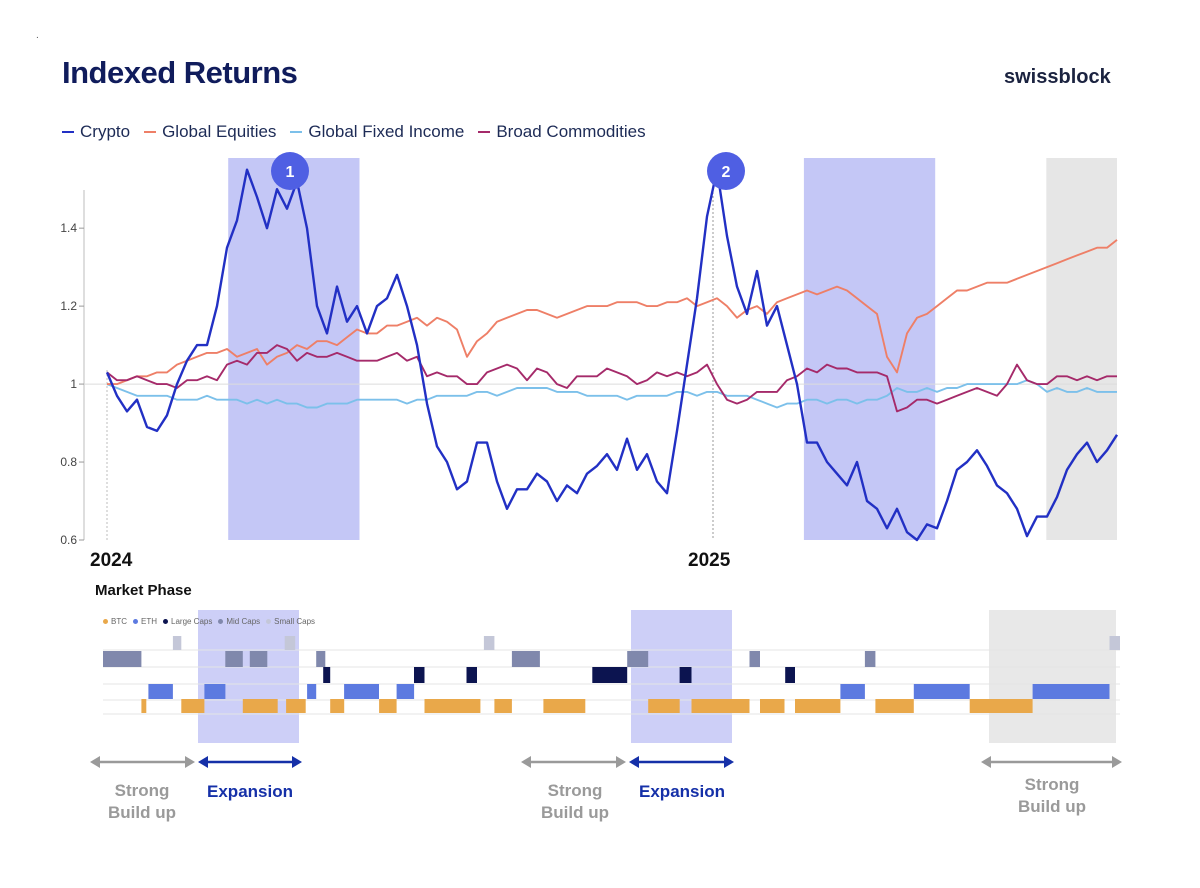 The width and height of the screenshot is (1200, 888). What do you see at coordinates (611, 394) in the screenshot?
I see `series-line-global-fixed-income` at bounding box center [611, 394].